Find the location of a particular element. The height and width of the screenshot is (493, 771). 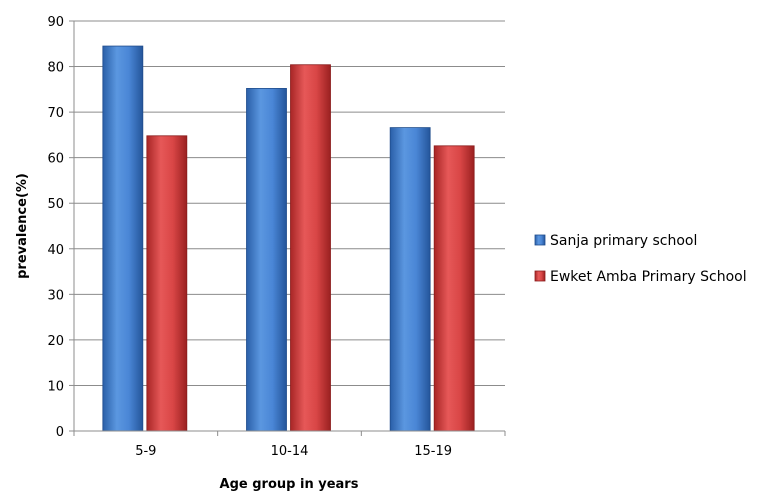

y-tick-label: 40 is located at coordinates (55, 250).